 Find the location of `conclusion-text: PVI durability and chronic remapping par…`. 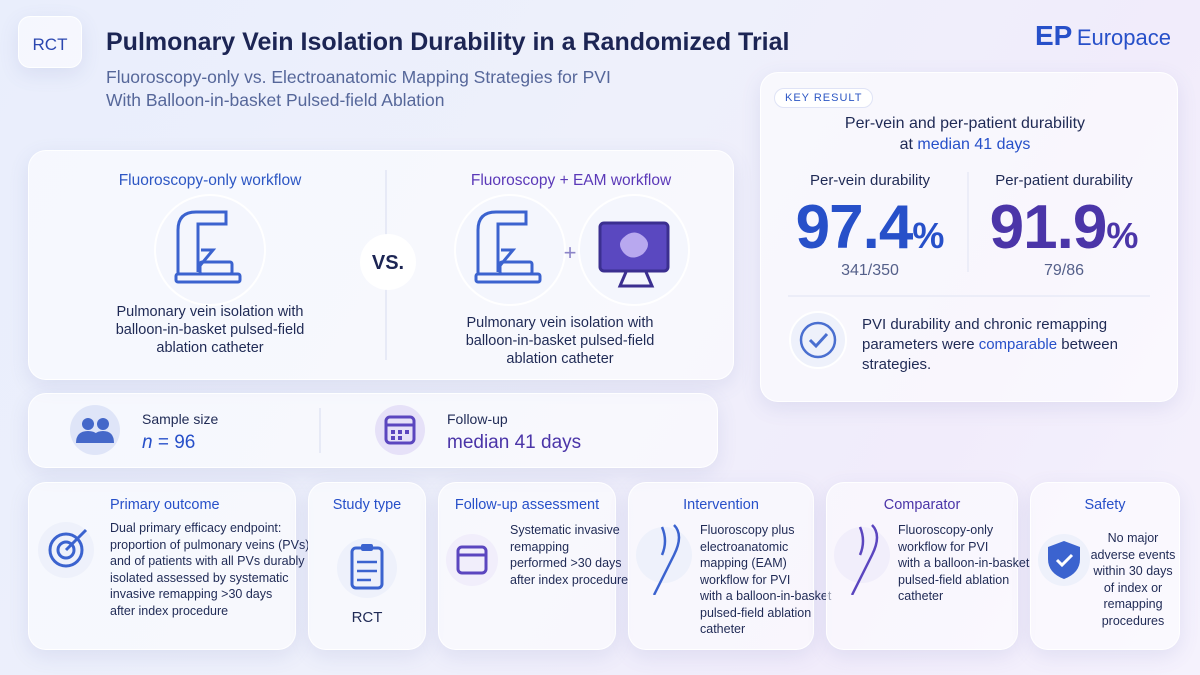

conclusion-text: PVI durability and chronic remapping par… is located at coordinates (985, 334).